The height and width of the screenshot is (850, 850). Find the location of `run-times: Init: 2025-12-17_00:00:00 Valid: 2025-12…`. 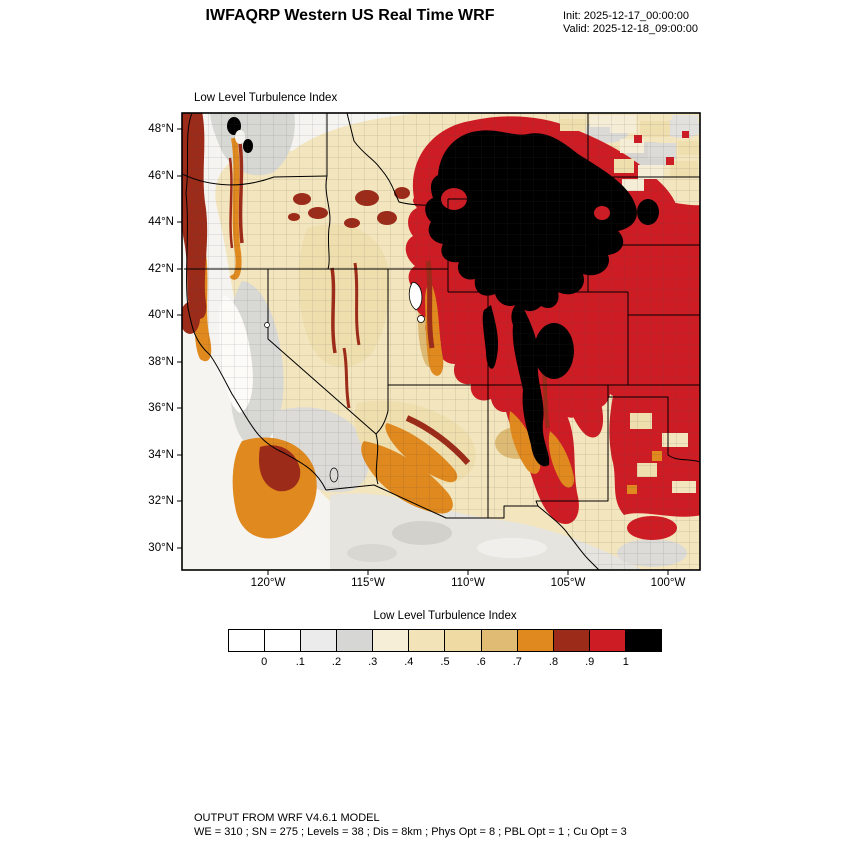

run-times: Init: 2025-12-17_00:00:00 Valid: 2025-12… is located at coordinates (630, 23).